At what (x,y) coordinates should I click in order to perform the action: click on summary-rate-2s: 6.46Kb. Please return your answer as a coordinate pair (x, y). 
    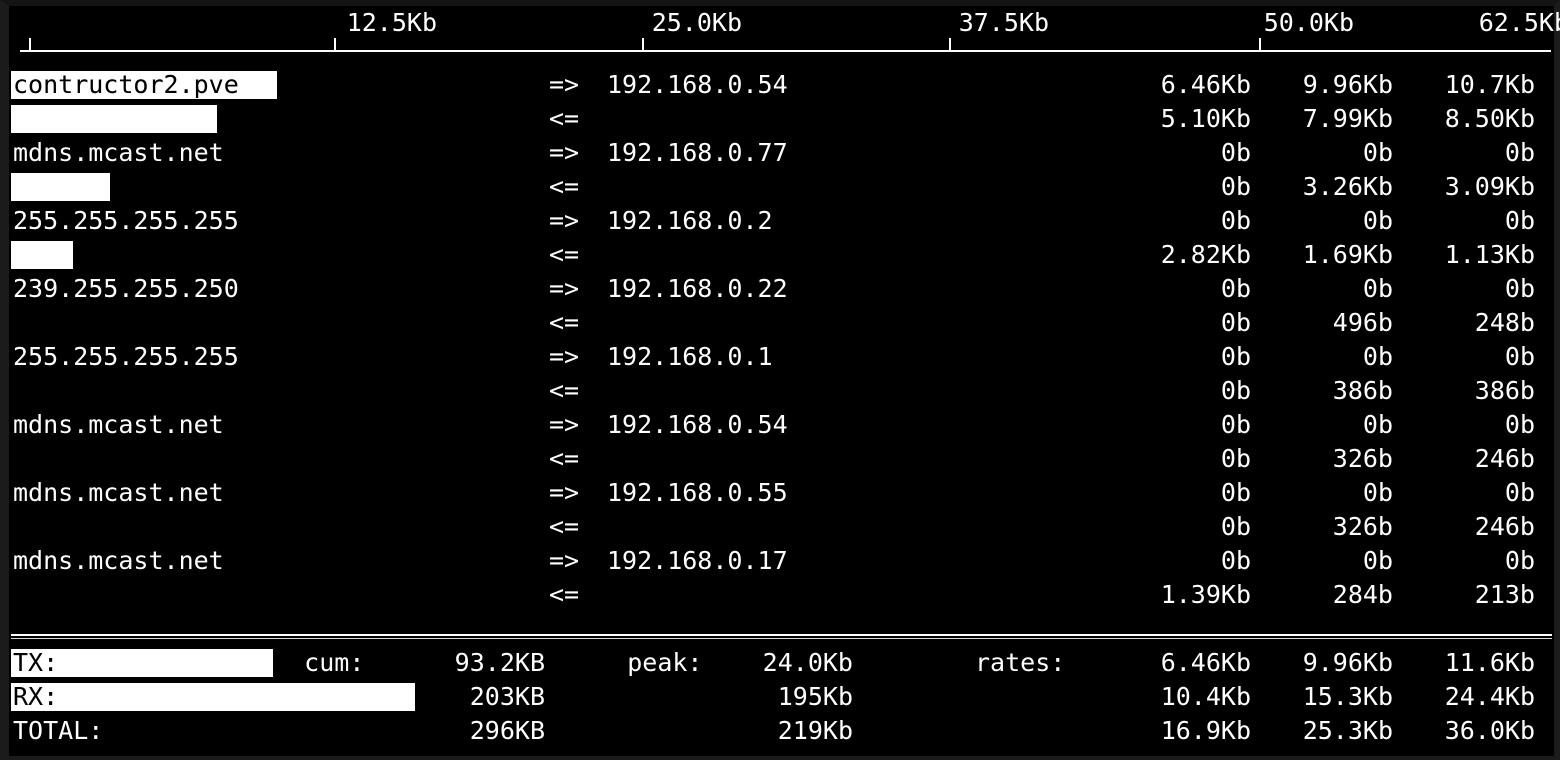
    Looking at the image, I should click on (1205, 662).